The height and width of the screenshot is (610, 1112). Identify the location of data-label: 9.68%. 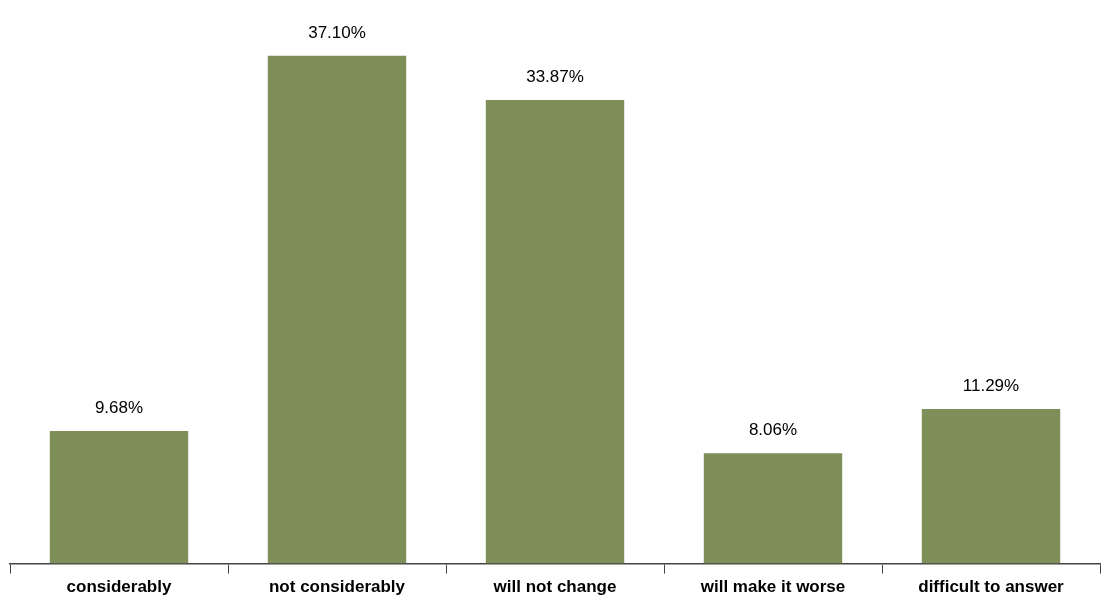
(119, 408).